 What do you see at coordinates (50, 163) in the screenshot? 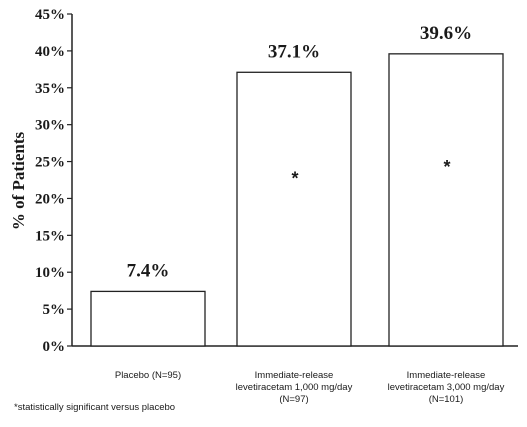
I see `y-tick-label: 25%` at bounding box center [50, 163].